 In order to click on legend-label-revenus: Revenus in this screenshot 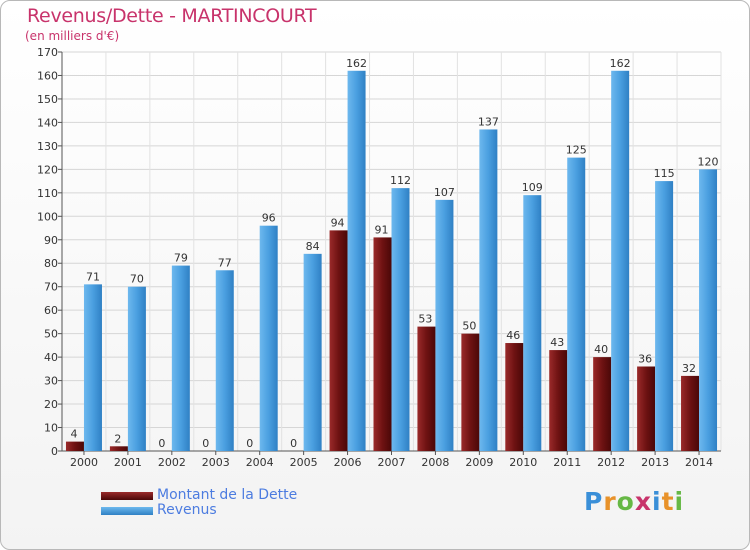, I will do `click(187, 510)`.